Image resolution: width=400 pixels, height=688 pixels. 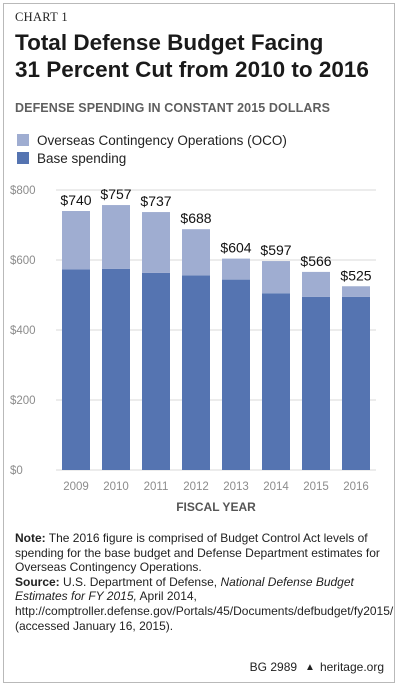 What do you see at coordinates (23, 191) in the screenshot?
I see `y-tick-label: $800` at bounding box center [23, 191].